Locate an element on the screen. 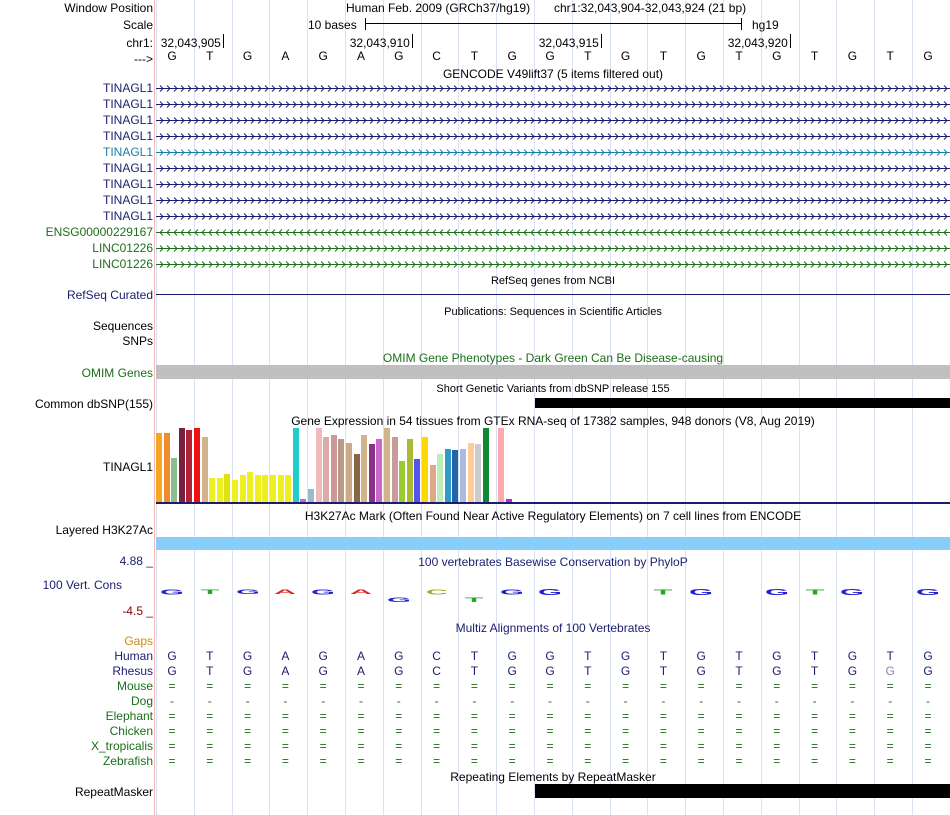 The width and height of the screenshot is (950, 815). sequences-label: Sequences is located at coordinates (122, 326).